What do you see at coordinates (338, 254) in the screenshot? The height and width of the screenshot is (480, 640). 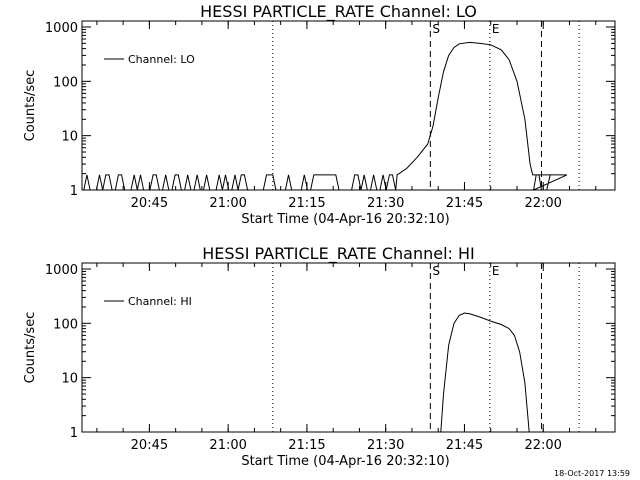 I see `chart-title: HESSI PARTICLE_RATE Channel: HI` at bounding box center [338, 254].